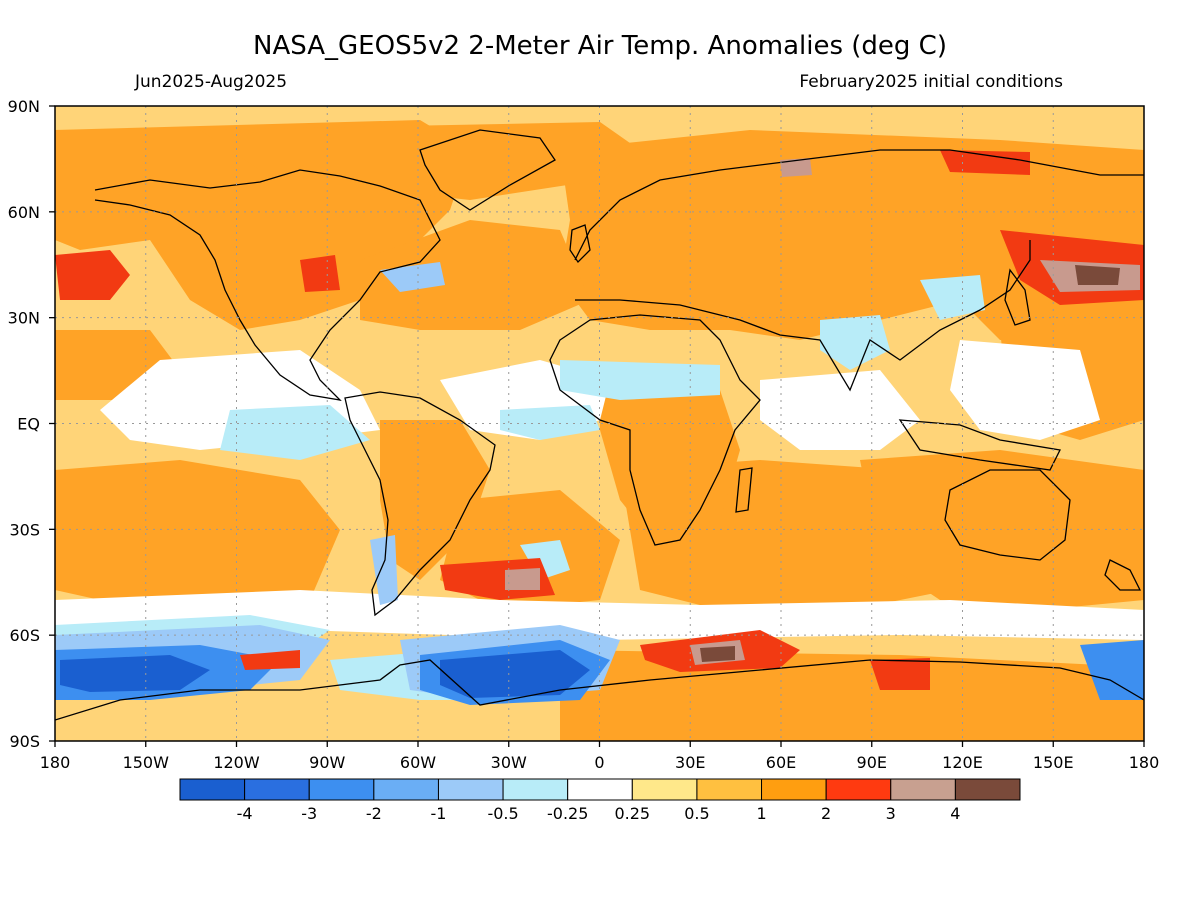 The image size is (1200, 900). What do you see at coordinates (28, 424) in the screenshot?
I see `lat-tick-label: EQ` at bounding box center [28, 424].